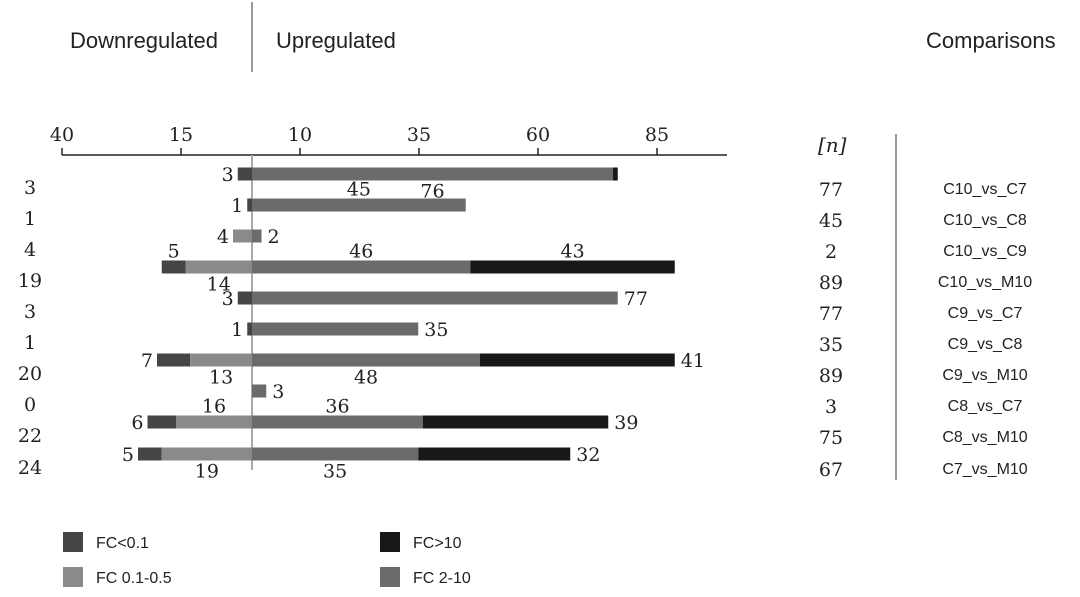 This screenshot has height=597, width=1080. Describe the element at coordinates (300, 135) in the screenshot. I see `x-tick-label: 10` at that location.